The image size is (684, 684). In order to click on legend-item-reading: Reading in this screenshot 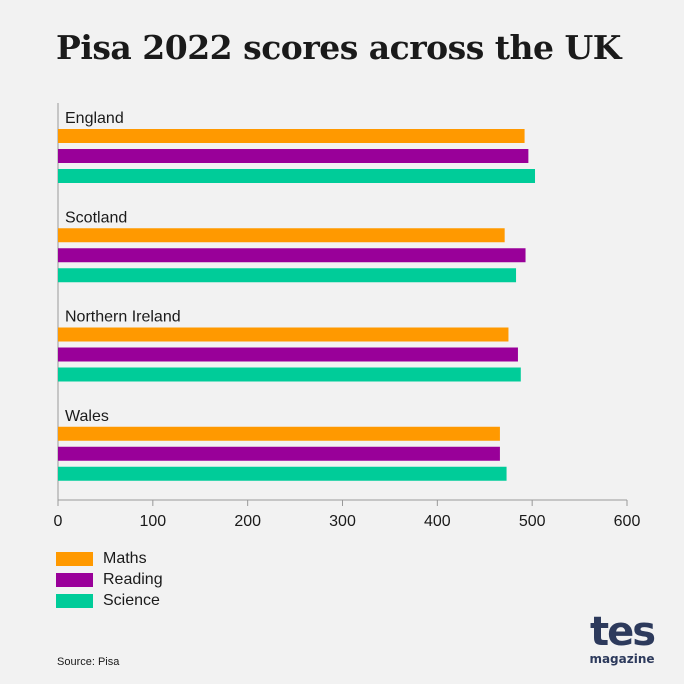, I will do `click(109, 579)`.